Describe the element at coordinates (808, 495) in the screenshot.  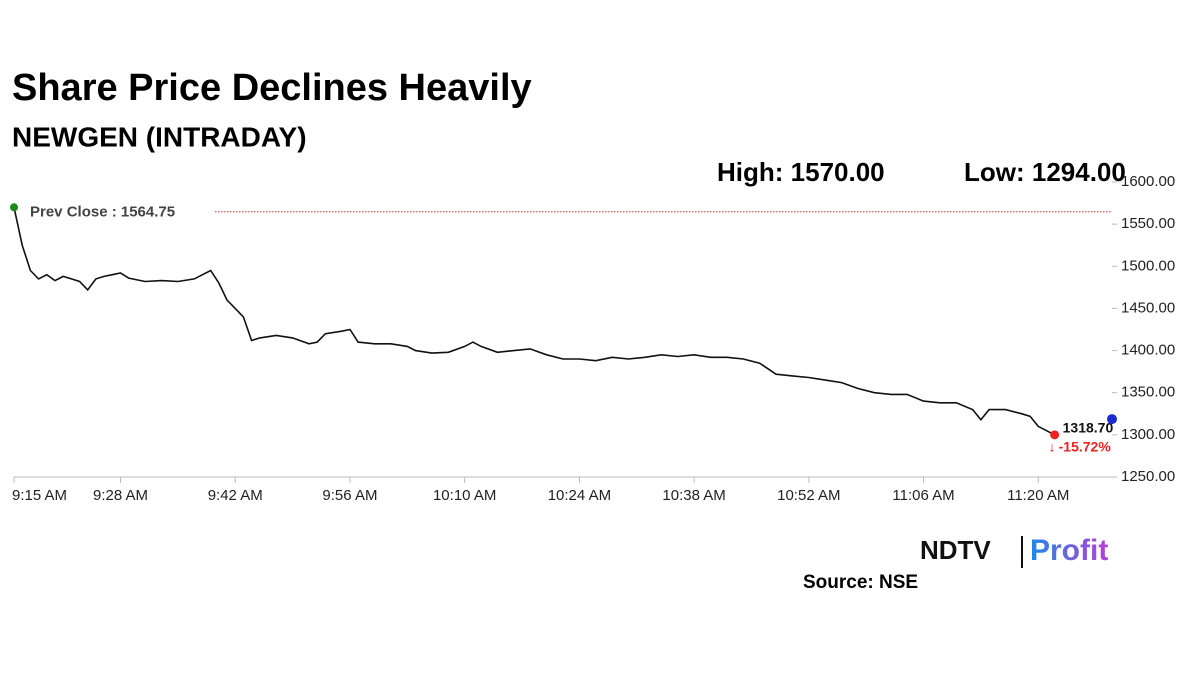
I see `x-tick-label: 10:52 AM` at that location.